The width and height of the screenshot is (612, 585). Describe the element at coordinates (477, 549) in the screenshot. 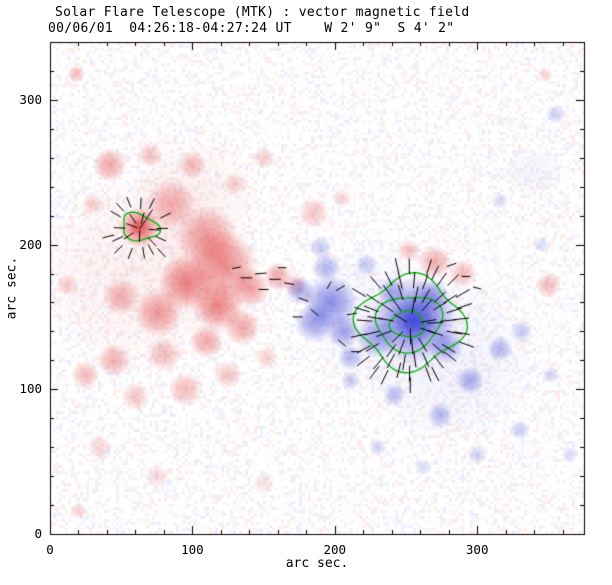

I see `x-tick-label: 300` at that location.